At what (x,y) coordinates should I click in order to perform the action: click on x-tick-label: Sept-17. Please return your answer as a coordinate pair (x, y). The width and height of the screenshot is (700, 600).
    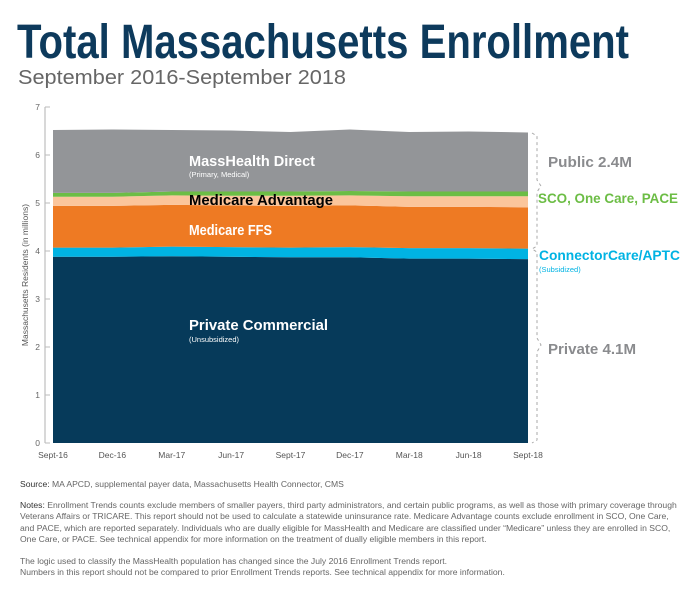
    Looking at the image, I should click on (291, 455).